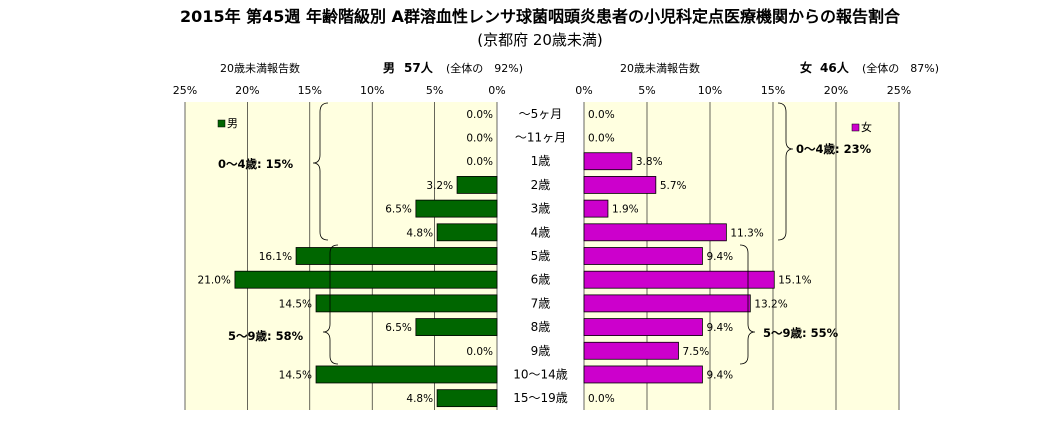 The width and height of the screenshot is (1059, 443). What do you see at coordinates (541, 232) in the screenshot?
I see `category-label: 4歳` at bounding box center [541, 232].